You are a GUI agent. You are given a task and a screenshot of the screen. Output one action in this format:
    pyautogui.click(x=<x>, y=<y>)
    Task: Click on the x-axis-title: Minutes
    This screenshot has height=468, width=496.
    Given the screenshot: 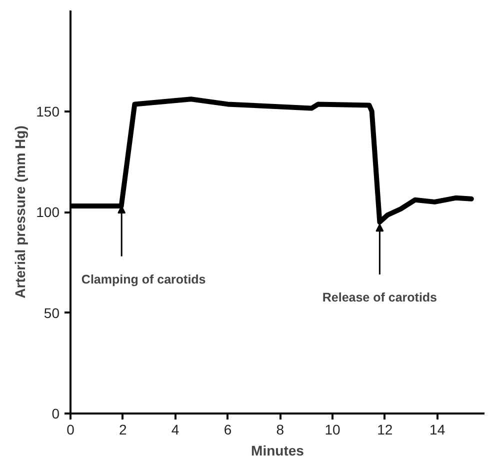 What is the action you would take?
    pyautogui.click(x=277, y=450)
    